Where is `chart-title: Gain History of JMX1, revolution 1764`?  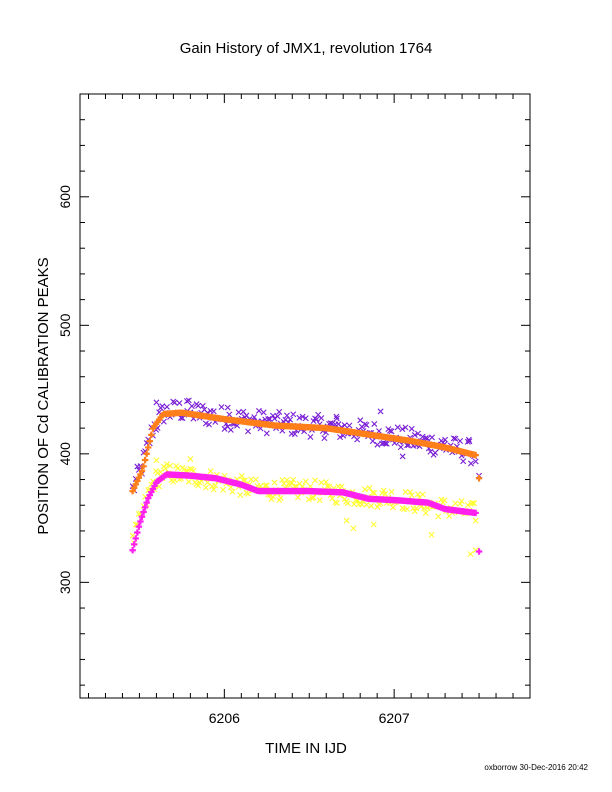
chart-title: Gain History of JMX1, revolution 1764 is located at coordinates (306, 48).